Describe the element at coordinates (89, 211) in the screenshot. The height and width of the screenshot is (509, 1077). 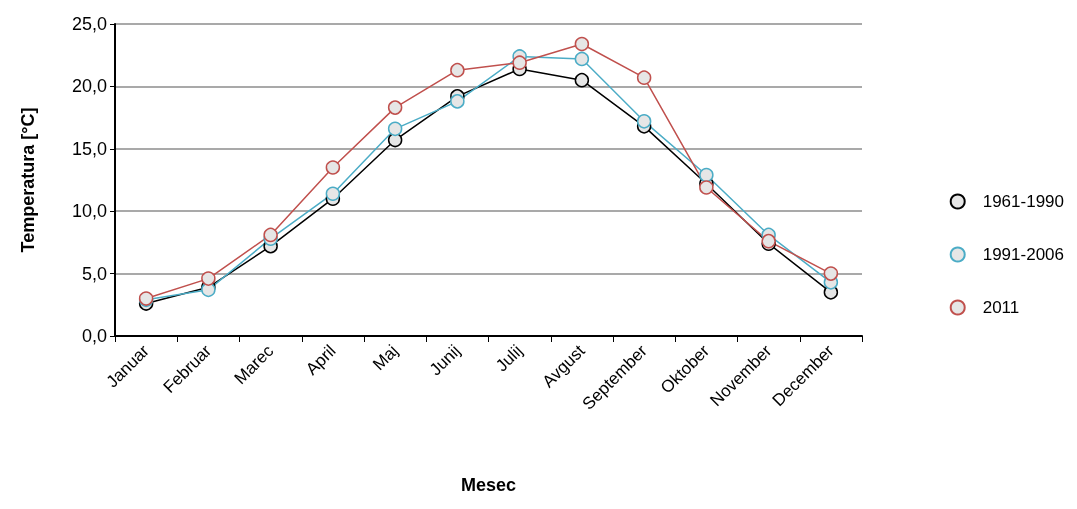
I see `y-tick-label: 10,0` at that location.